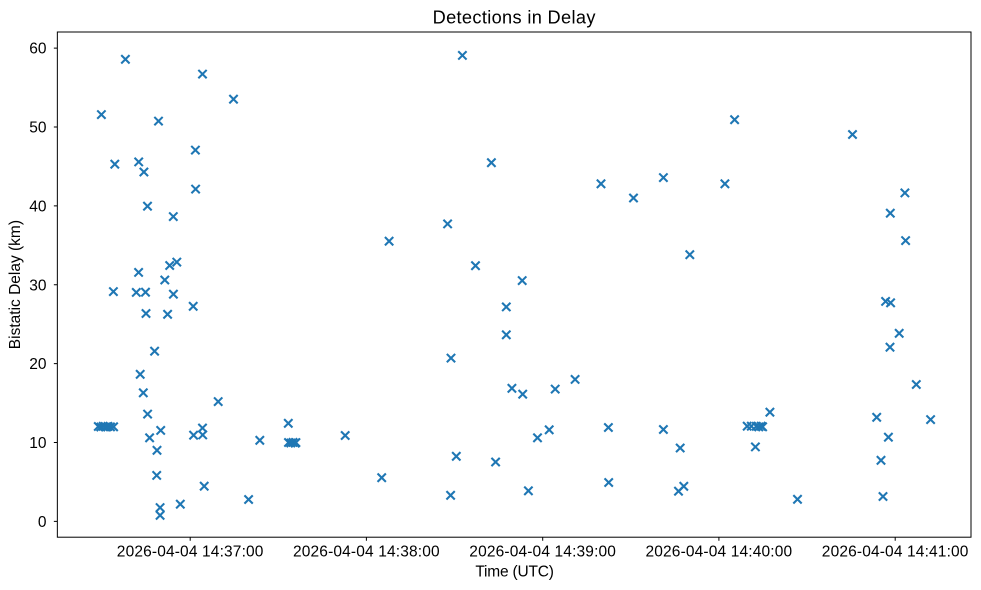 This screenshot has width=981, height=590. Describe the element at coordinates (38, 443) in the screenshot. I see `svg-text: 10` at that location.